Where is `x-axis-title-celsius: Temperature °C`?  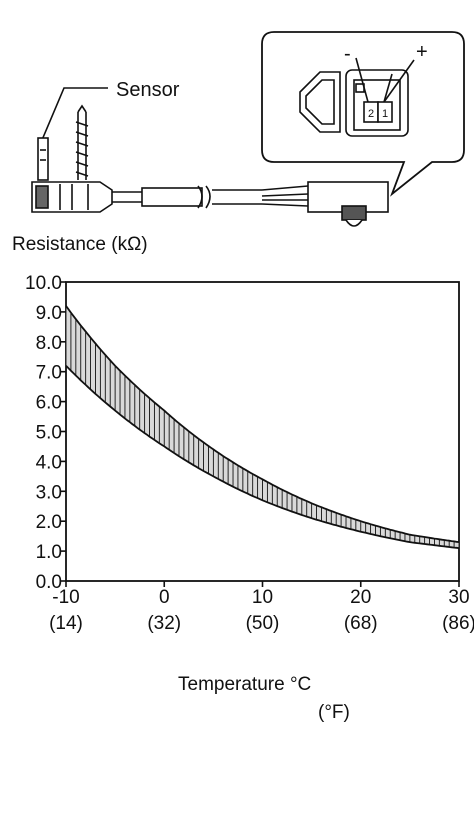 x-axis-title-celsius: Temperature °C is located at coordinates (244, 684).